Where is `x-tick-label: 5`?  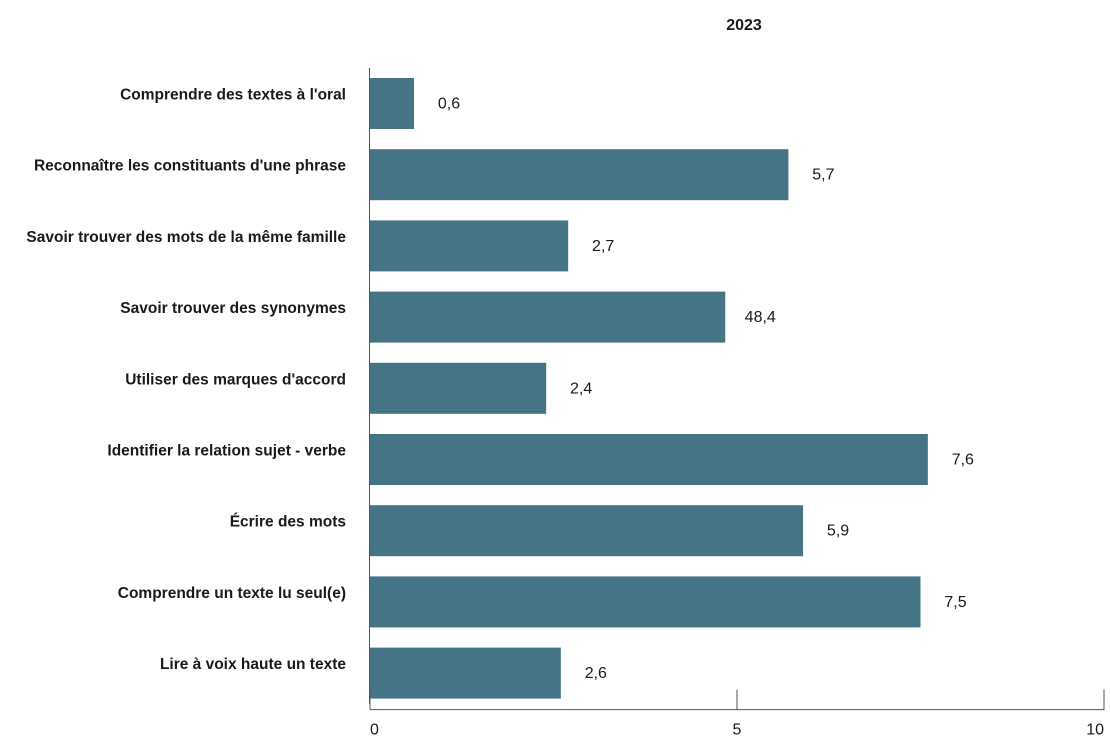
x-tick-label: 5 is located at coordinates (737, 730).